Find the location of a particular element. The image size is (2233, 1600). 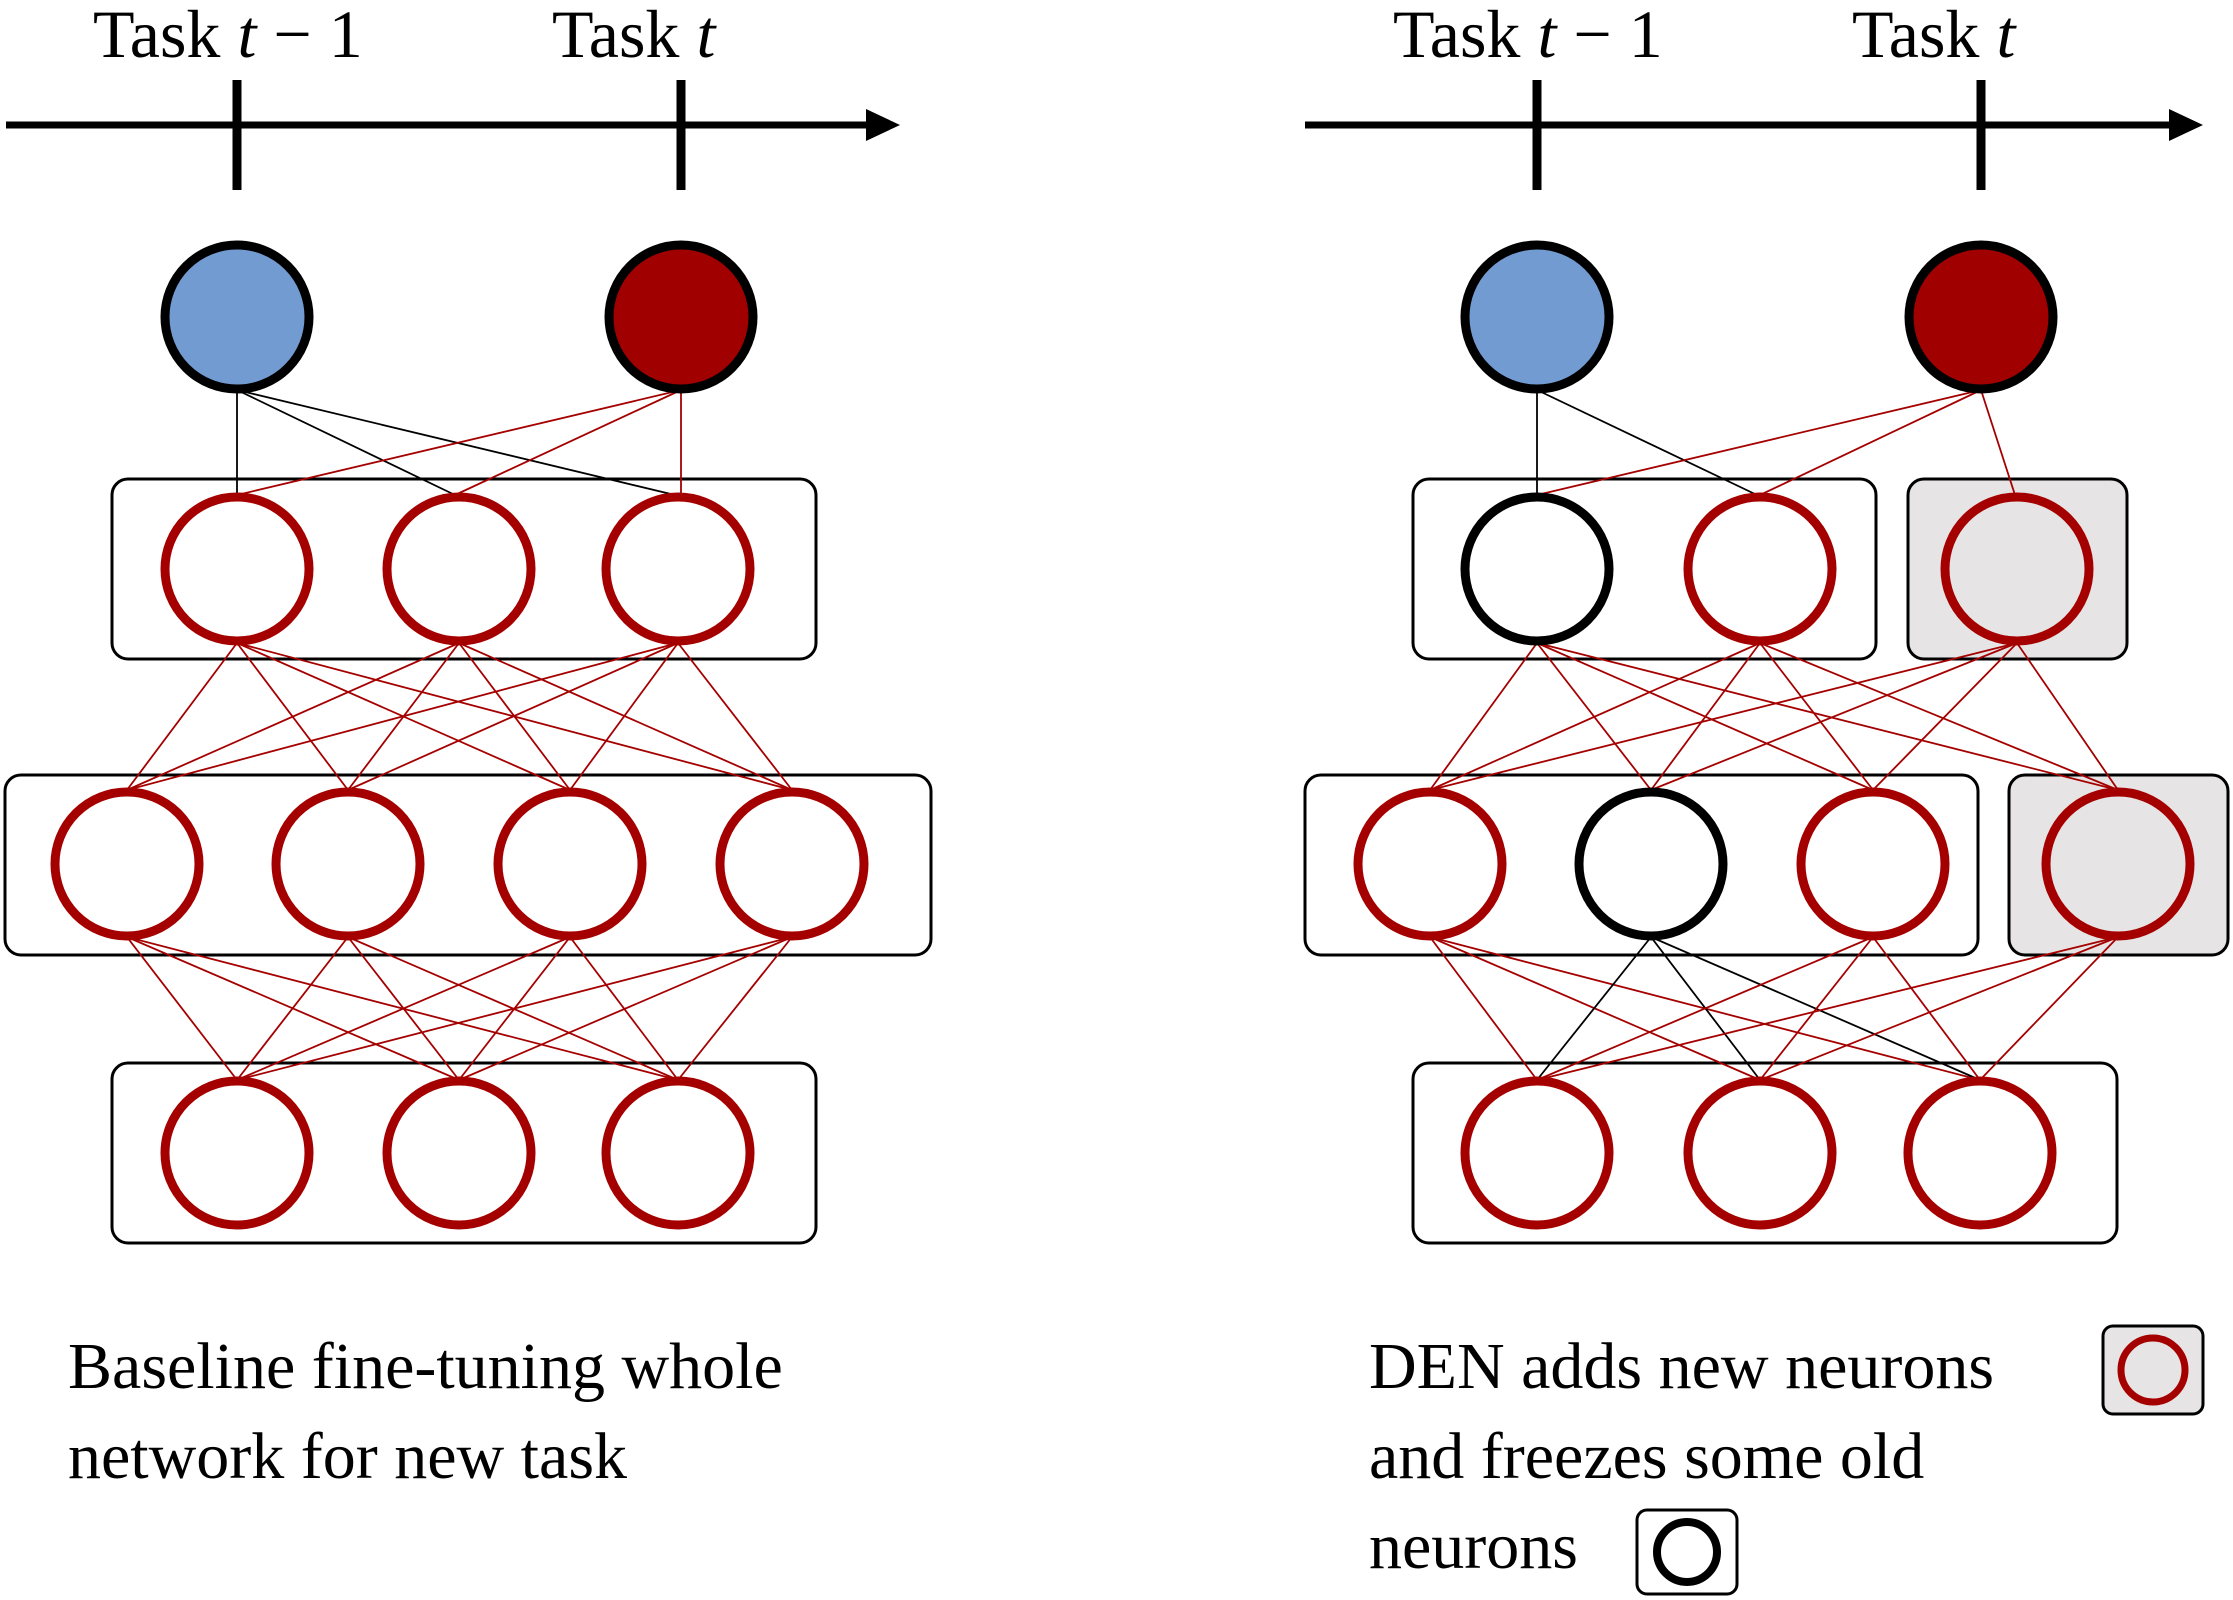

left-input-layer-box is located at coordinates (464, 1153).